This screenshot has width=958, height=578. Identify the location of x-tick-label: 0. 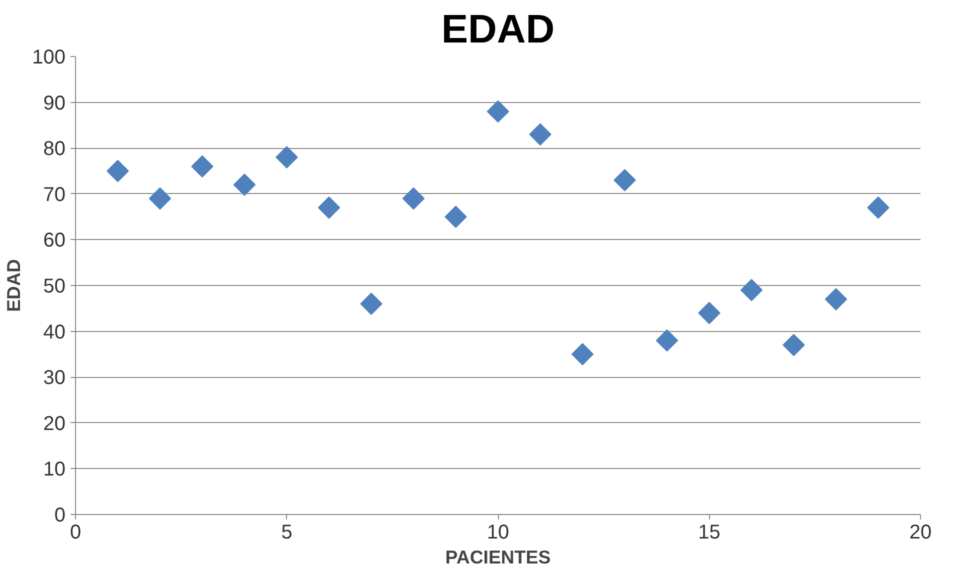
(76, 533).